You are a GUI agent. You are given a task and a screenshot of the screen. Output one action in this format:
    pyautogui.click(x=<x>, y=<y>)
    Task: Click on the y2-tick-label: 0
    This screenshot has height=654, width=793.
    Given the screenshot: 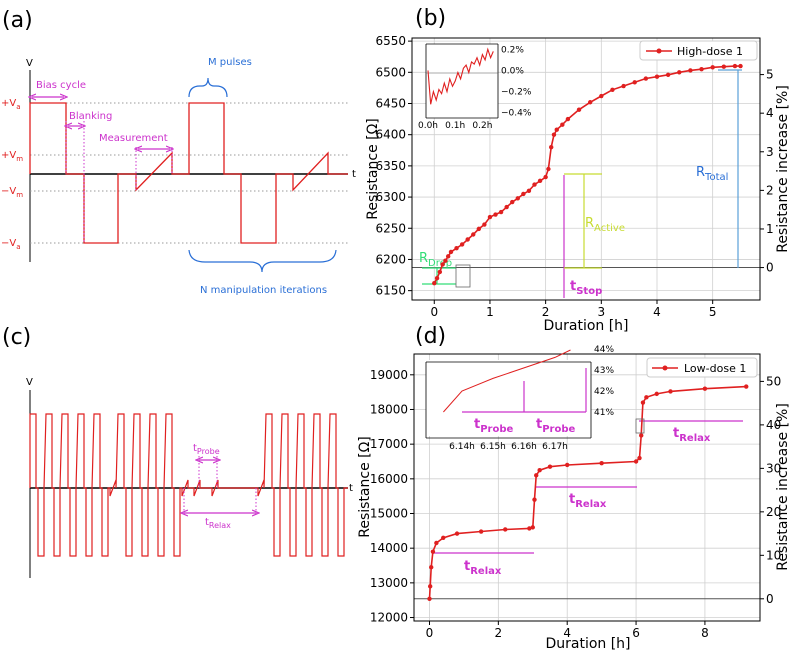 What is the action you would take?
    pyautogui.click(x=770, y=268)
    